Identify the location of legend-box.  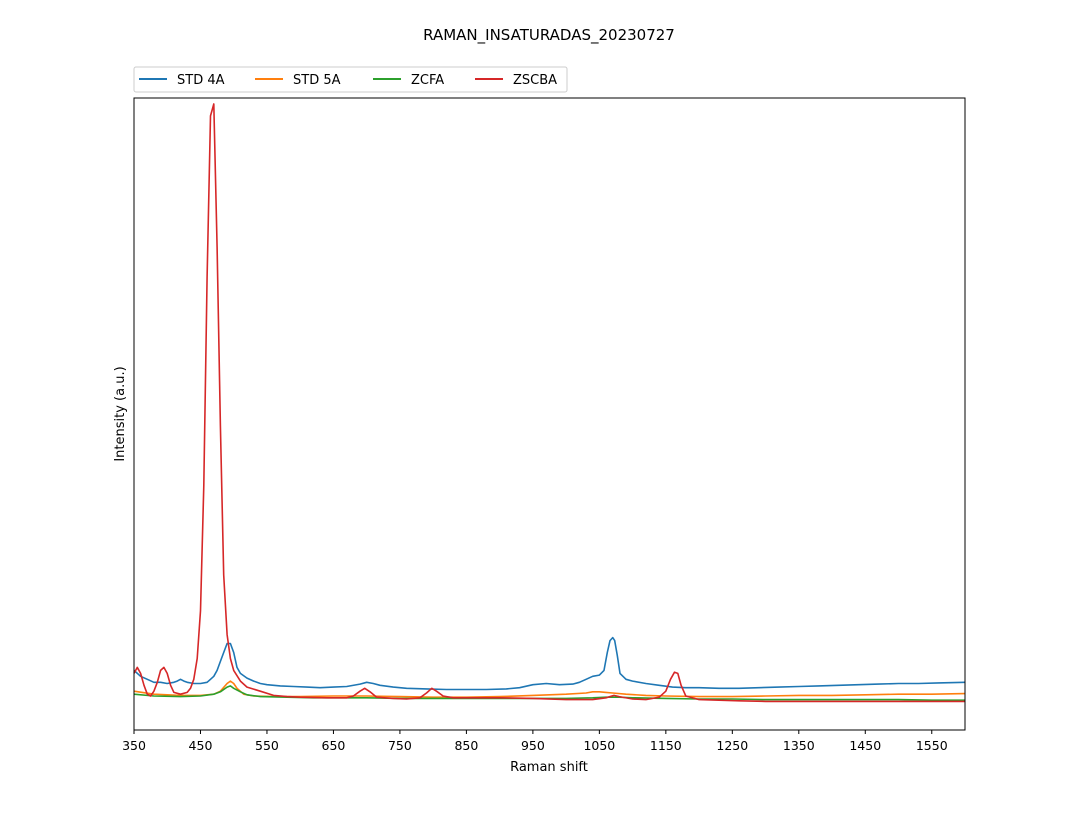
(350, 79).